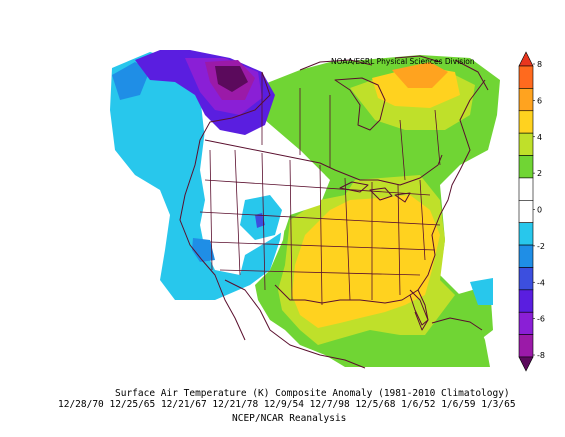 This screenshot has height=437, width=565. Describe the element at coordinates (225, 206) in the screenshot. I see `pacific-coastline` at that location.